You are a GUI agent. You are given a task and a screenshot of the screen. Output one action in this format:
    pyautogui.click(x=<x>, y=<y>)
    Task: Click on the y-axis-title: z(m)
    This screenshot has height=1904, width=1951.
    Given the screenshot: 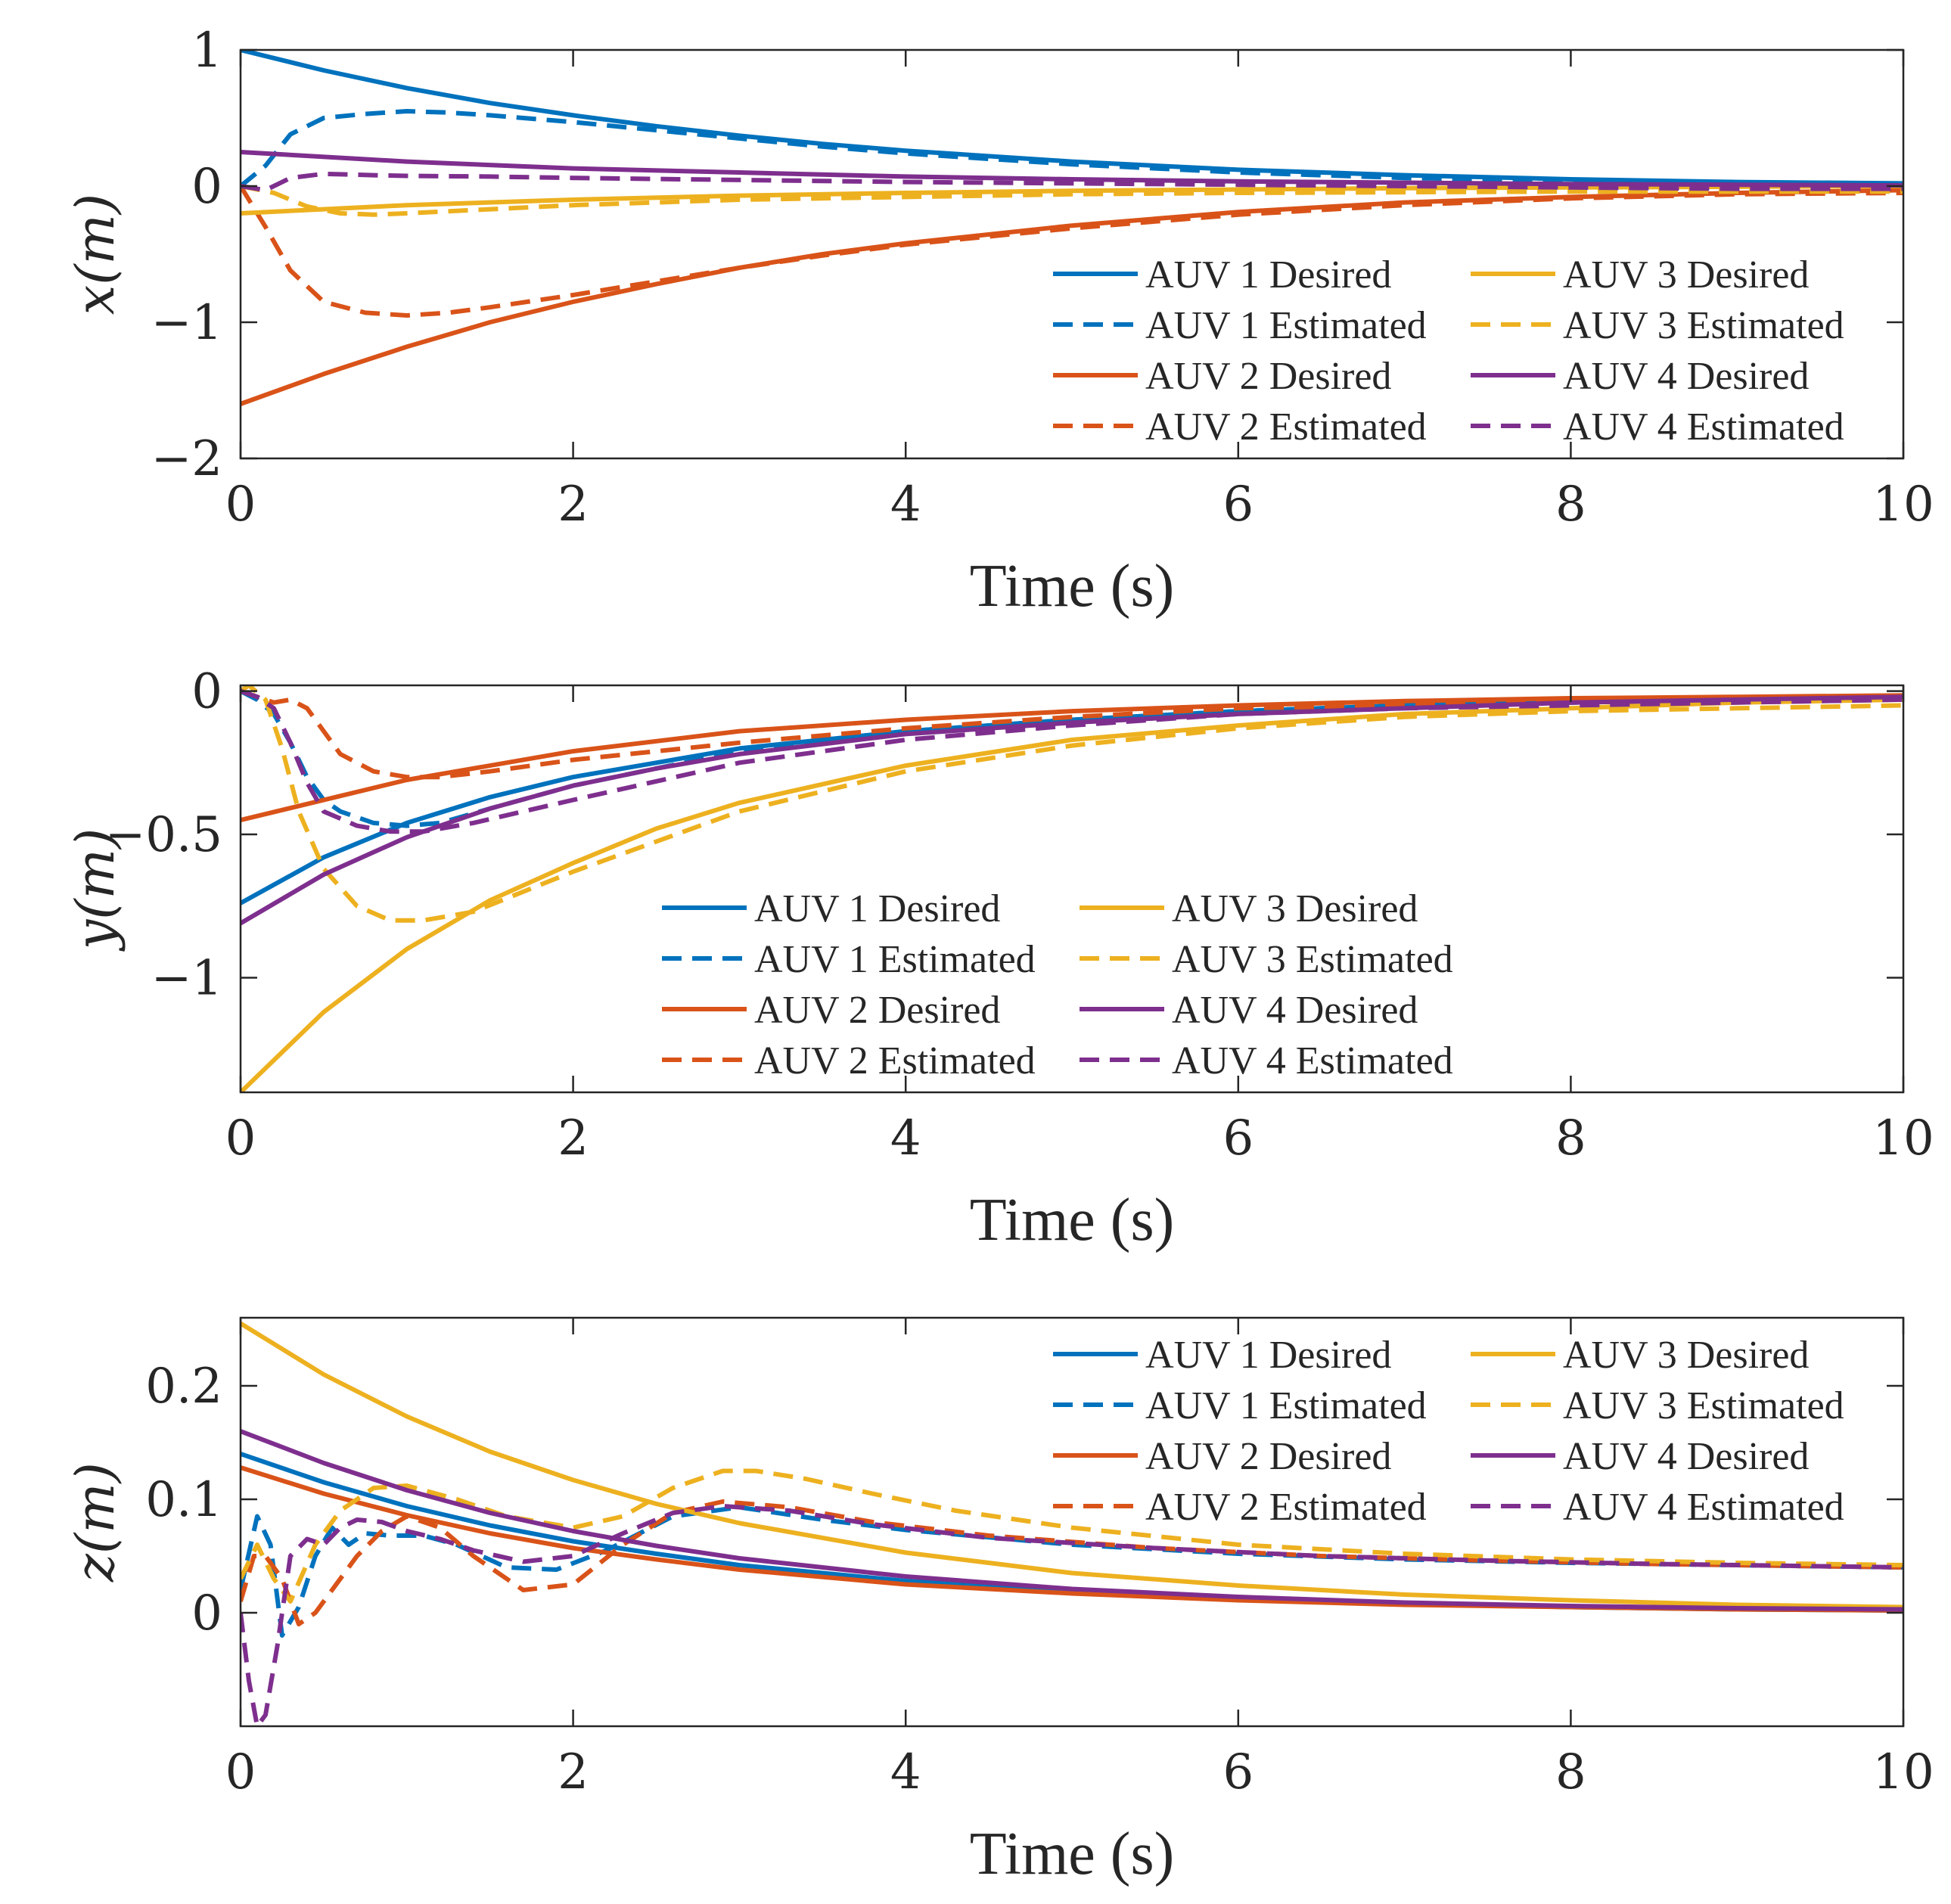 What is the action you would take?
    pyautogui.click(x=95, y=1522)
    